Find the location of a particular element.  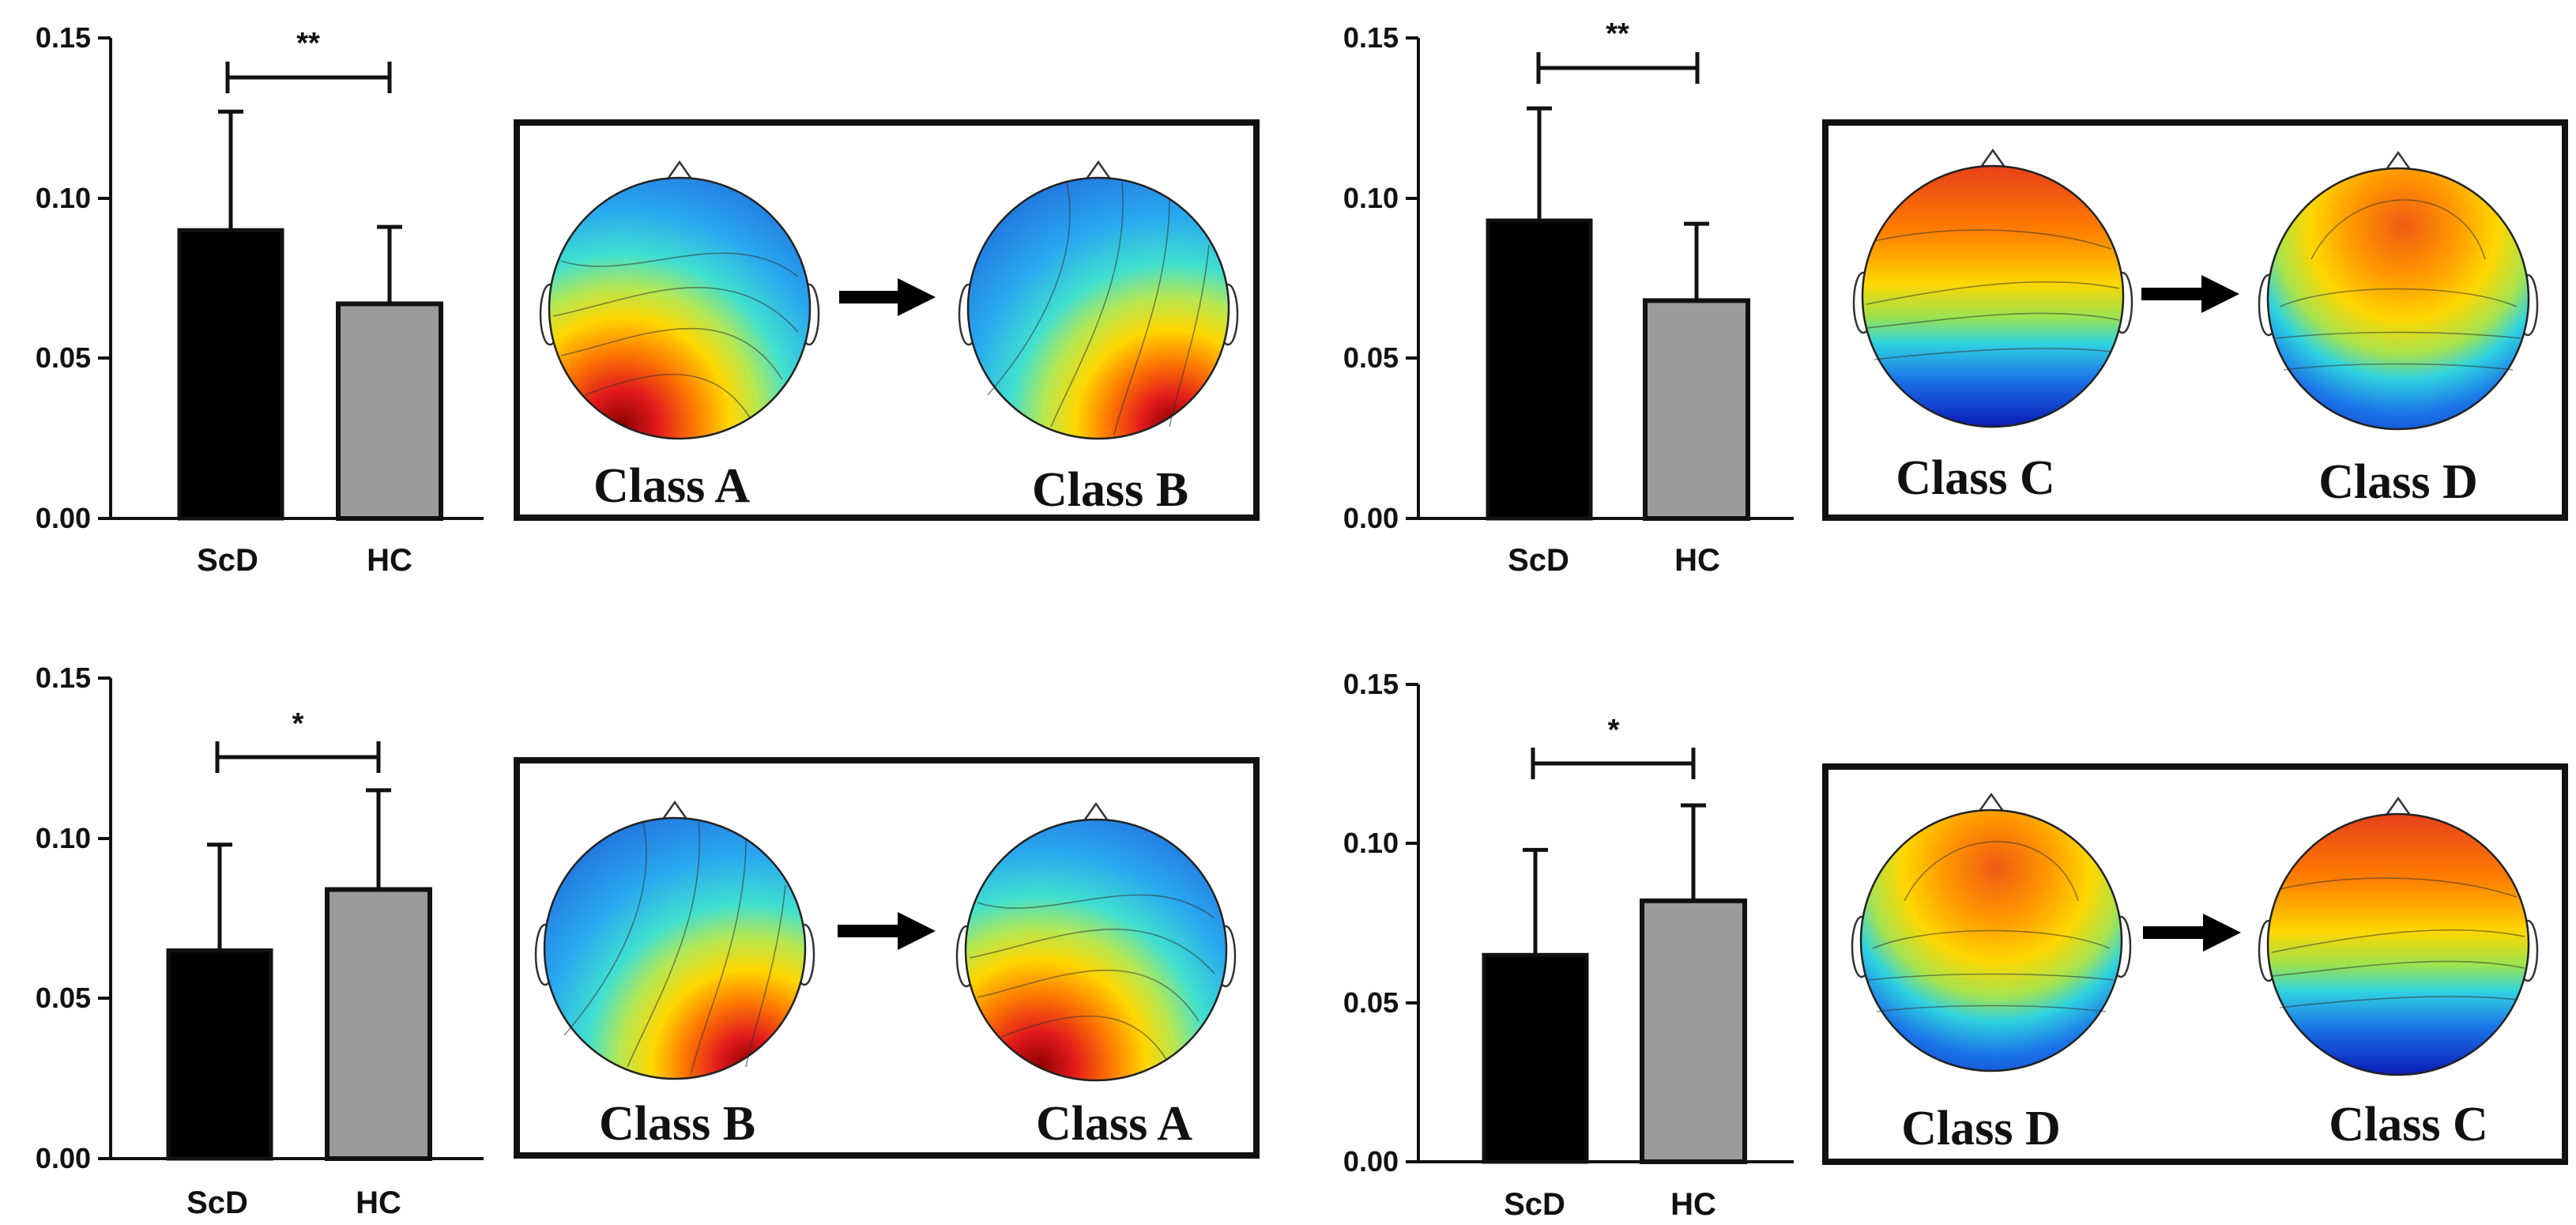

class-label-to: Class D is located at coordinates (2398, 482).